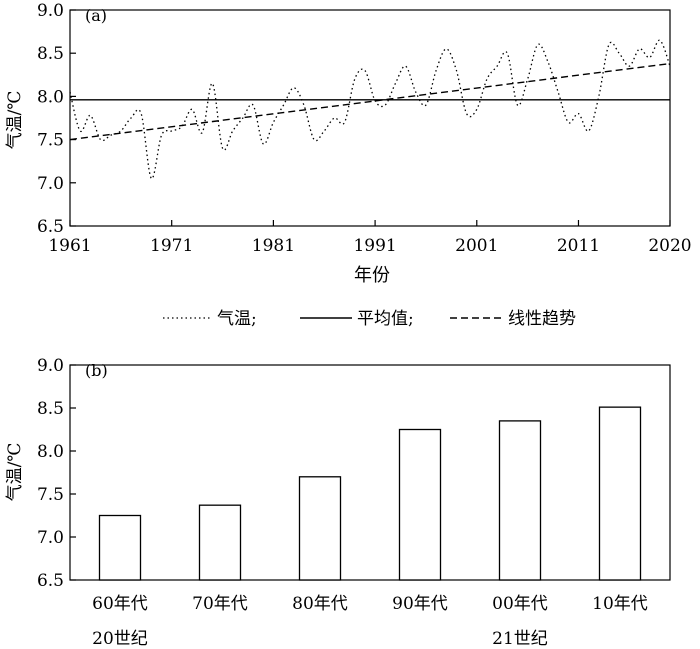  Describe the element at coordinates (520, 604) in the screenshot. I see `category-label: 00年代` at that location.